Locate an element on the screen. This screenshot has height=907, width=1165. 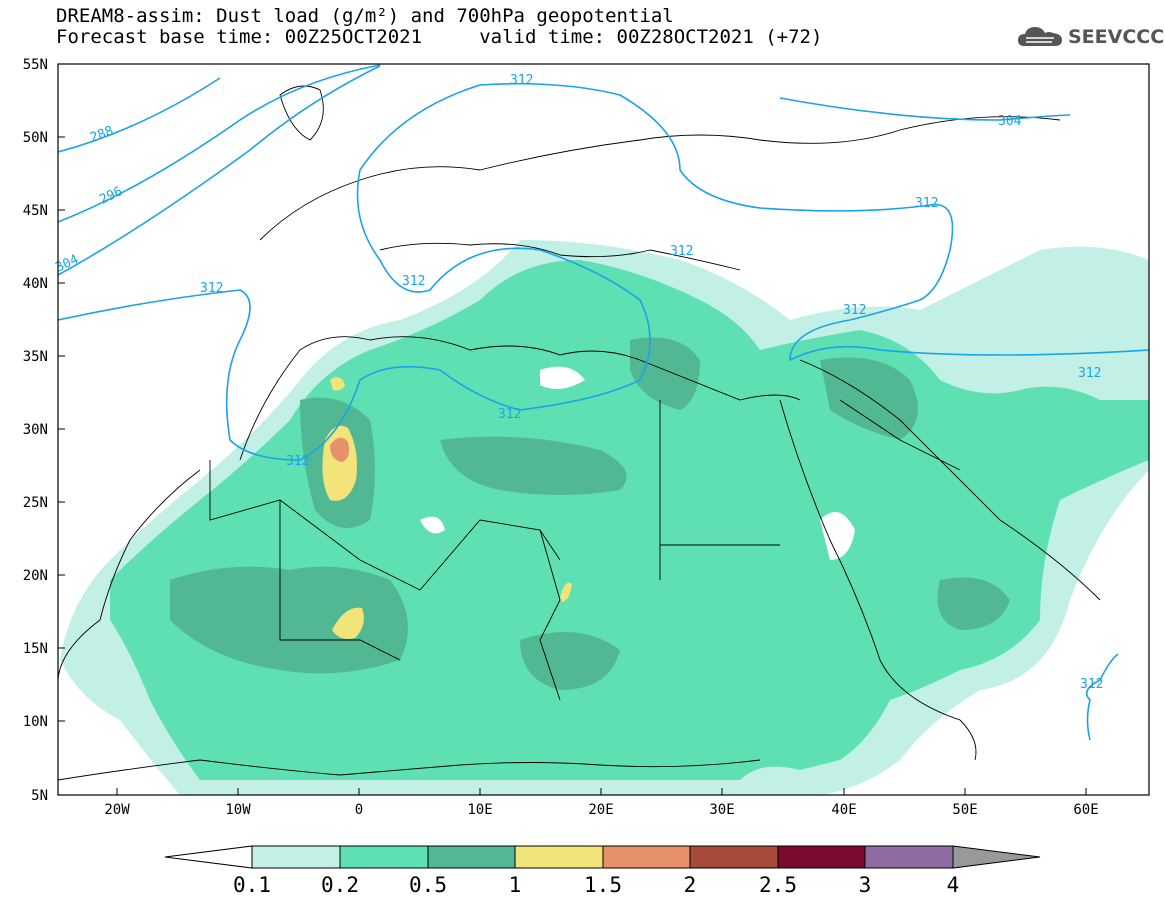
lat-label: 30N is located at coordinates (35, 430).